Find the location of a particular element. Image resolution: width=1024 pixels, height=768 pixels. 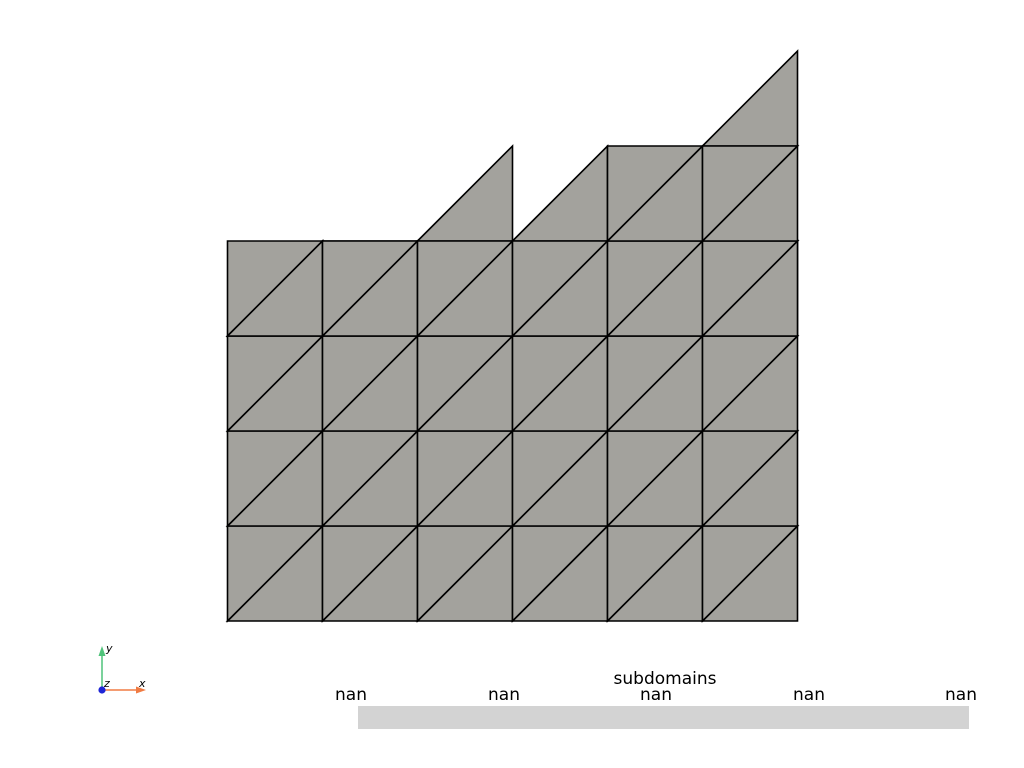

x-axis-label: x is located at coordinates (142, 683).